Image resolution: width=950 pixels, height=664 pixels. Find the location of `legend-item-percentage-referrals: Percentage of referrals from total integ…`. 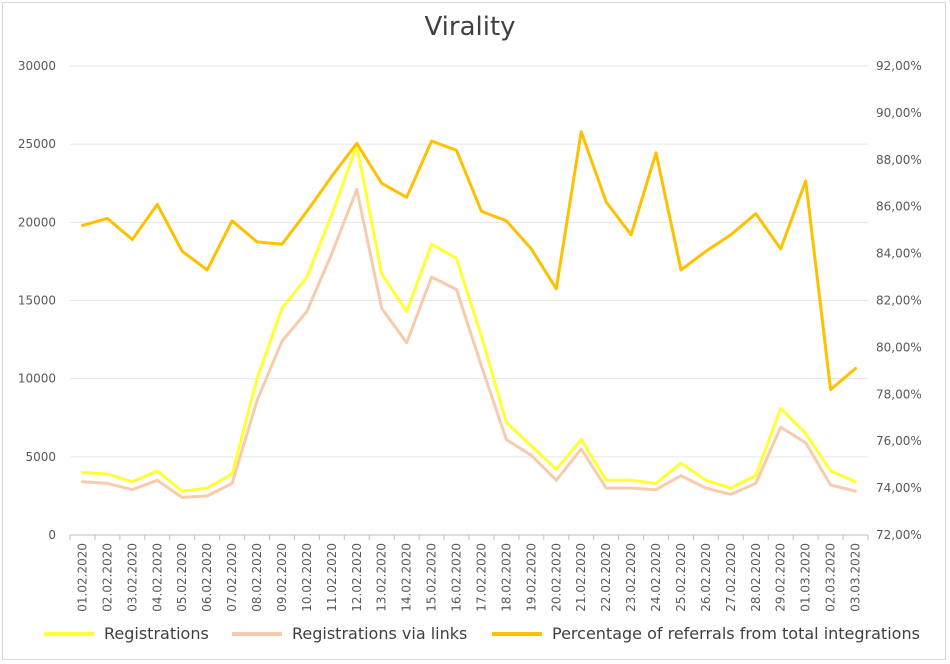

legend-item-percentage-referrals: Percentage of referrals from total integ… is located at coordinates (706, 633).